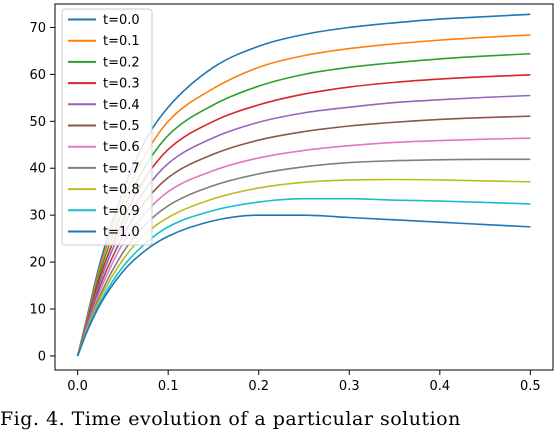 The width and height of the screenshot is (556, 430). What do you see at coordinates (42, 356) in the screenshot?
I see `y-tick-label: 0` at bounding box center [42, 356].